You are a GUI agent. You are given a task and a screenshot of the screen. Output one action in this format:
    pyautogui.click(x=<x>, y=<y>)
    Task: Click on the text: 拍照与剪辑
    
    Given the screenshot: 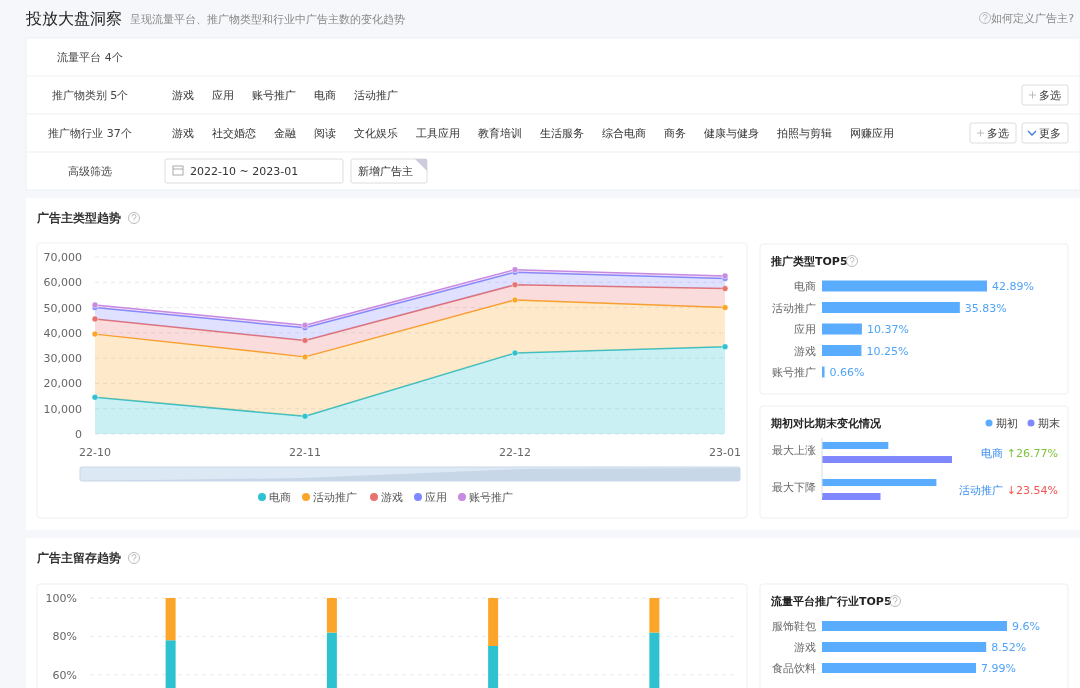 What is the action you would take?
    pyautogui.click(x=804, y=133)
    